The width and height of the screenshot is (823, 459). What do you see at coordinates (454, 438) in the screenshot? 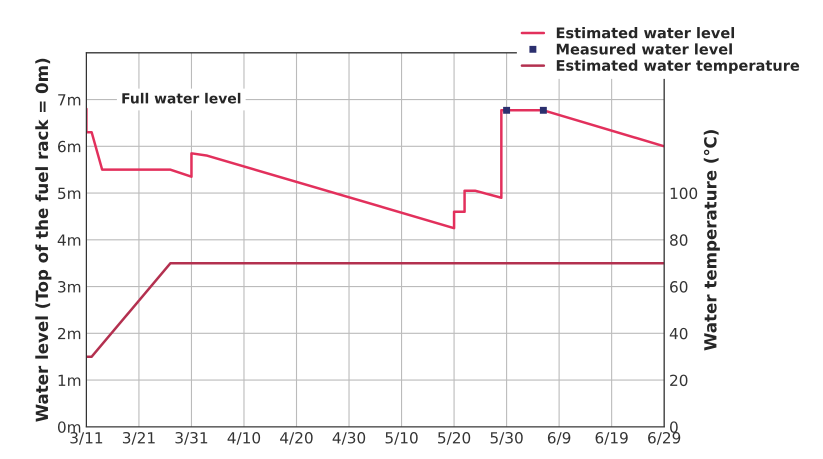
I see `x-tick-label: 5/20` at bounding box center [454, 438].